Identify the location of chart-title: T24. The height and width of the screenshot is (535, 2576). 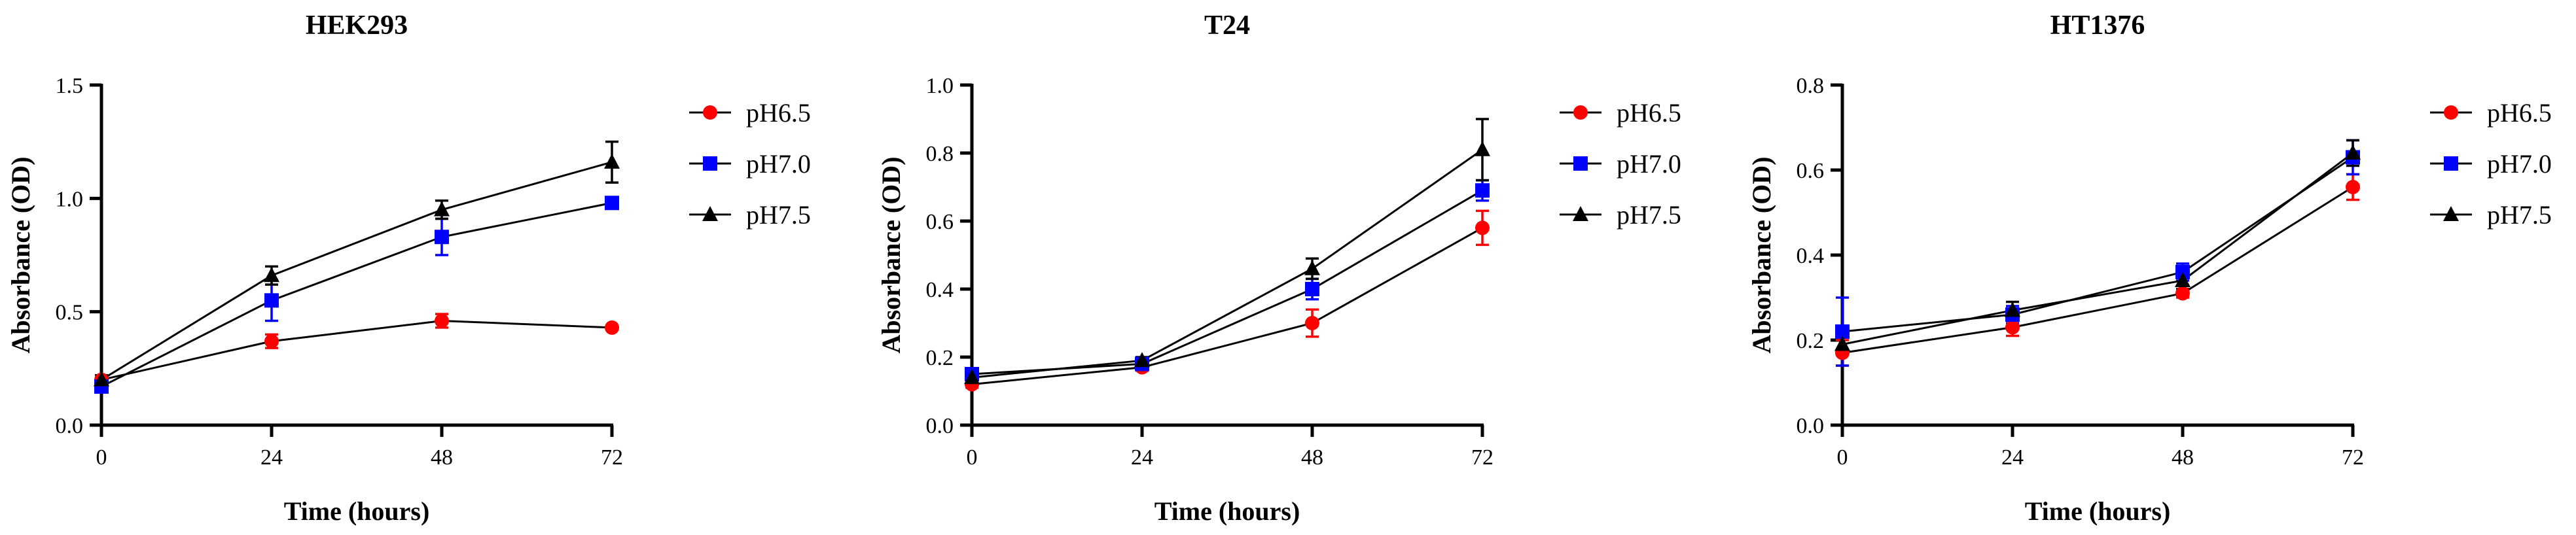
(1227, 25).